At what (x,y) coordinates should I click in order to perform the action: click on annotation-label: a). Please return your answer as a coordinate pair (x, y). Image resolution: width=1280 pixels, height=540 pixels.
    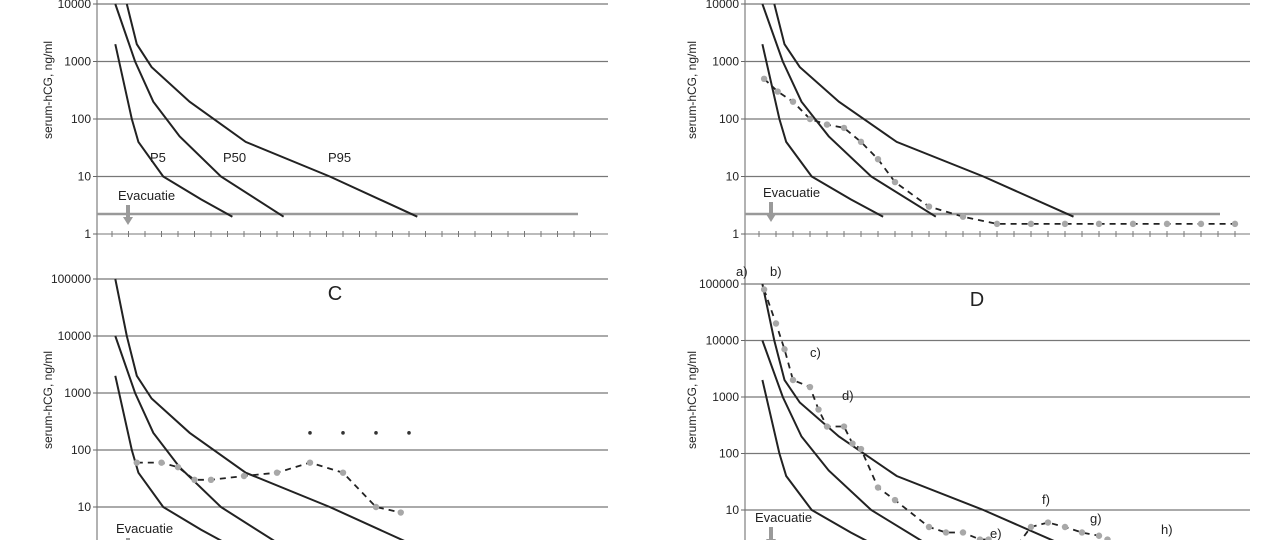
    Looking at the image, I should click on (742, 271).